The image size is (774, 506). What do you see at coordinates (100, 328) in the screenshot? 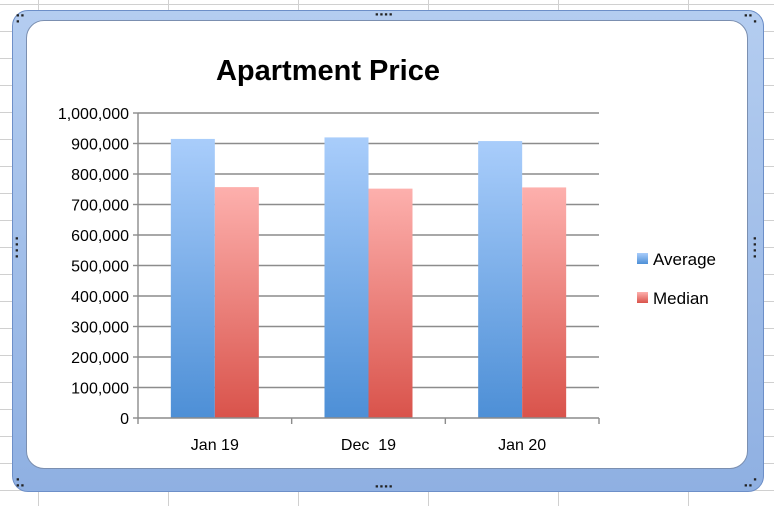
I see `y-tick-label: 300,000` at bounding box center [100, 328].